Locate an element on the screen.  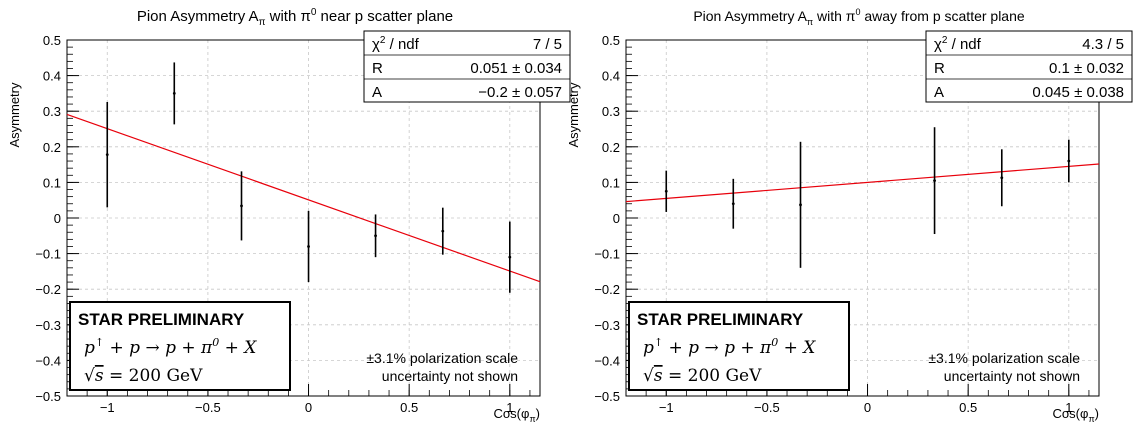
a-value: −0.2 ± 0.057 is located at coordinates (520, 92).